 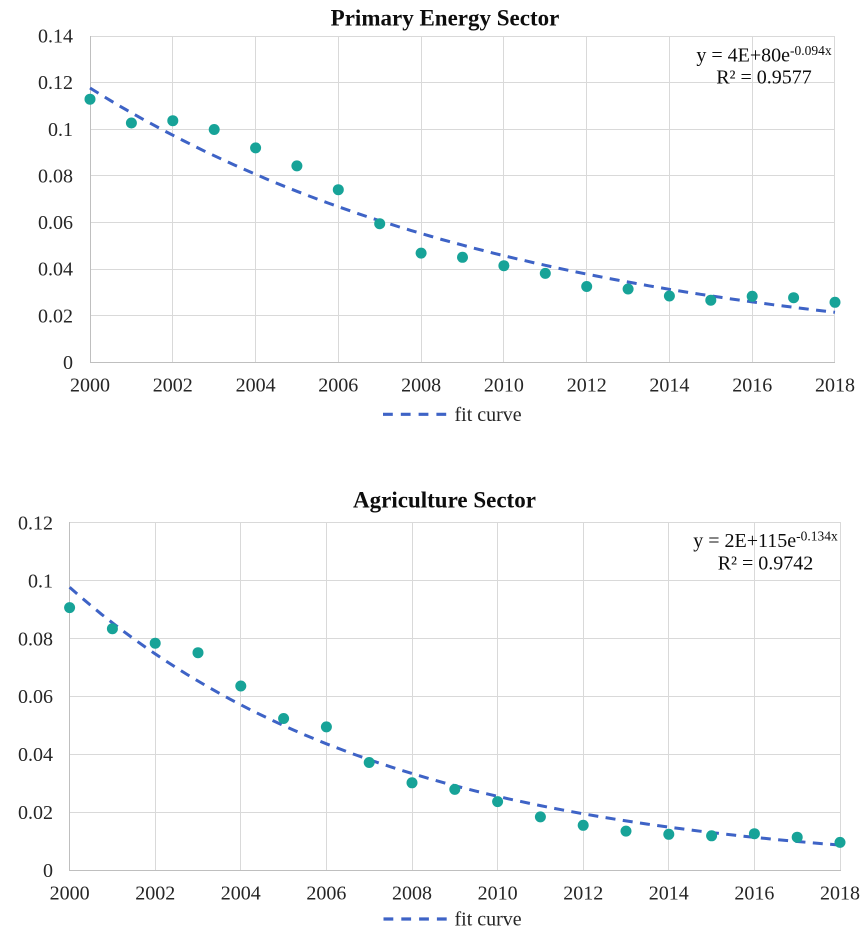 What do you see at coordinates (766, 564) in the screenshot?
I see `svg-text: R² = 0.9742` at bounding box center [766, 564].